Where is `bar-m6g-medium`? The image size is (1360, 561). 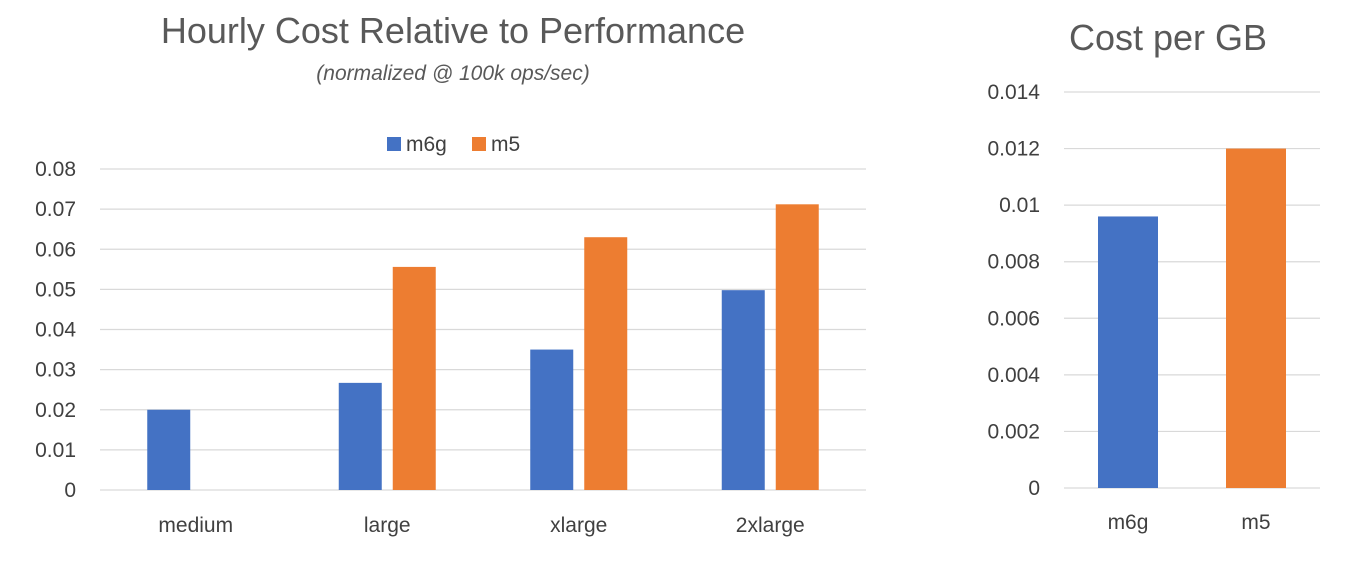 bar-m6g-medium is located at coordinates (169, 449).